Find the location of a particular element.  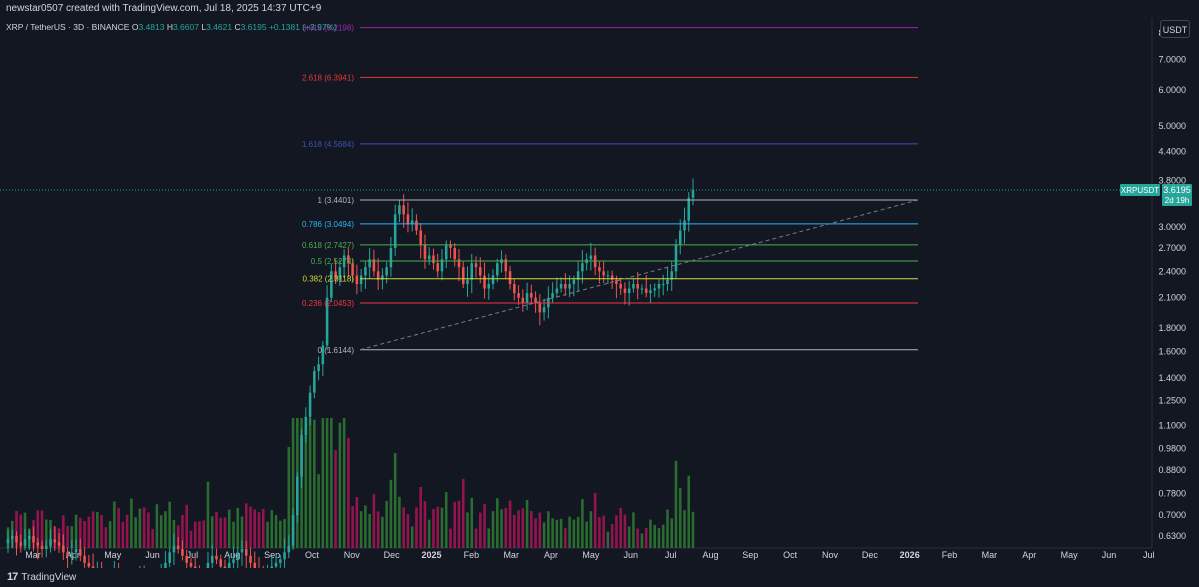

time-tick-label: Jun is located at coordinates (152, 555).